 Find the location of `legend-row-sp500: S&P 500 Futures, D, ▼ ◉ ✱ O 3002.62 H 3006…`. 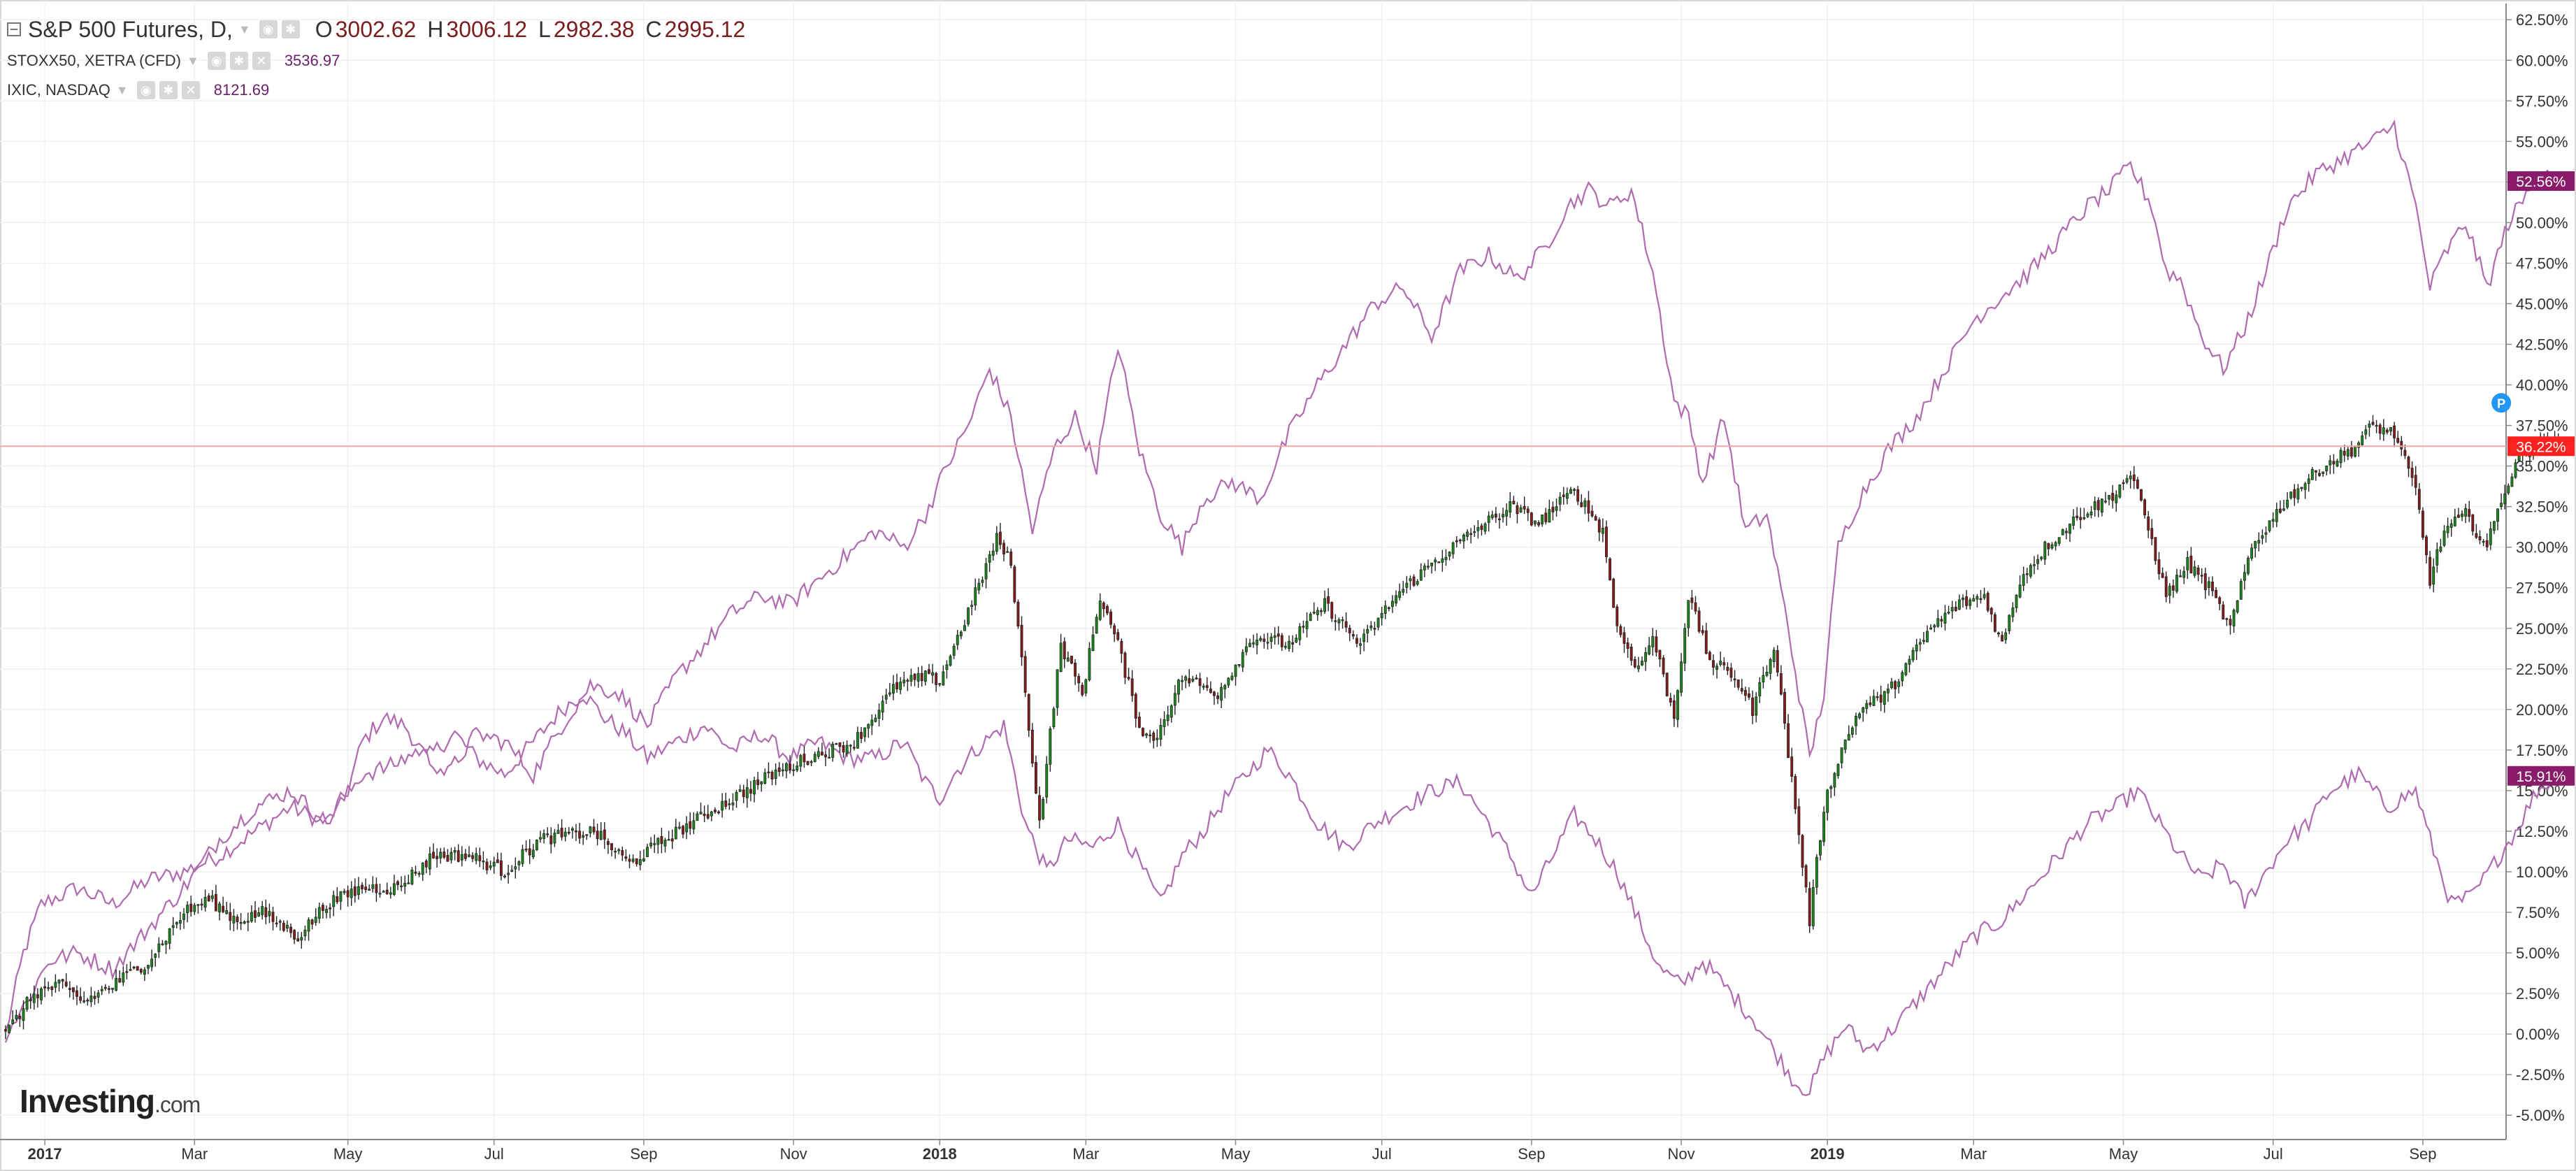

legend-row-sp500: S&P 500 Futures, D, ▼ ◉ ✱ O 3002.62 H 3006… is located at coordinates (376, 29).